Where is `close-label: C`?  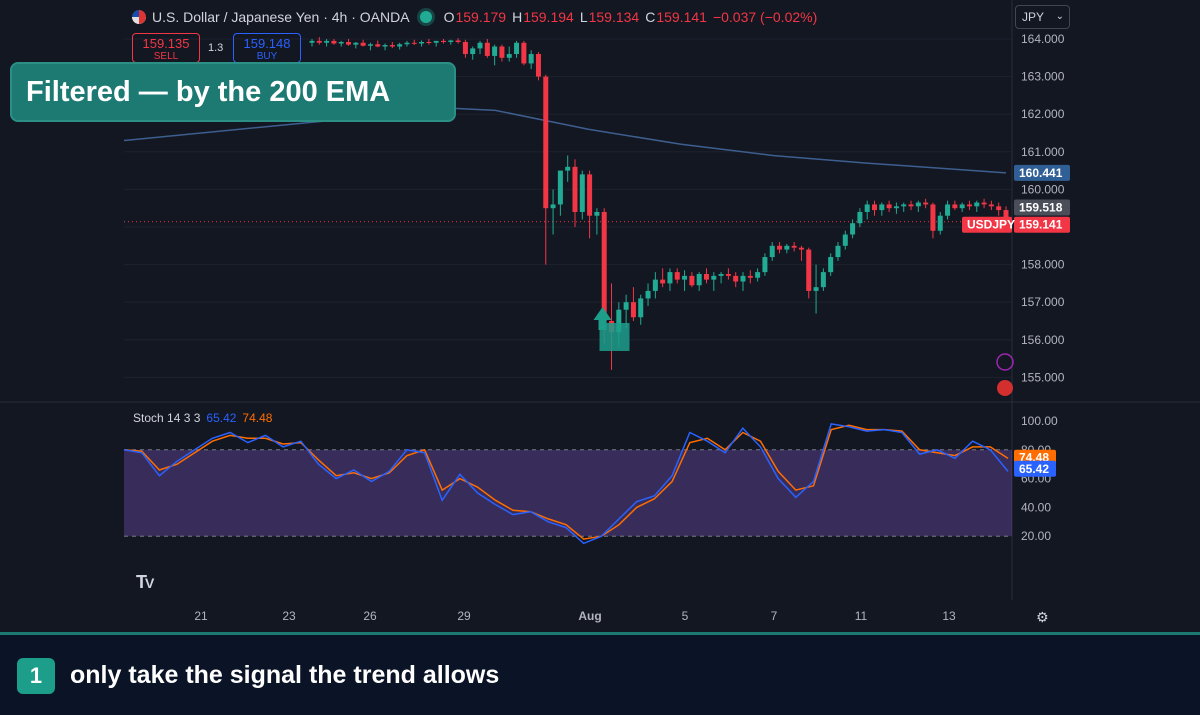
close-label: C is located at coordinates (650, 17).